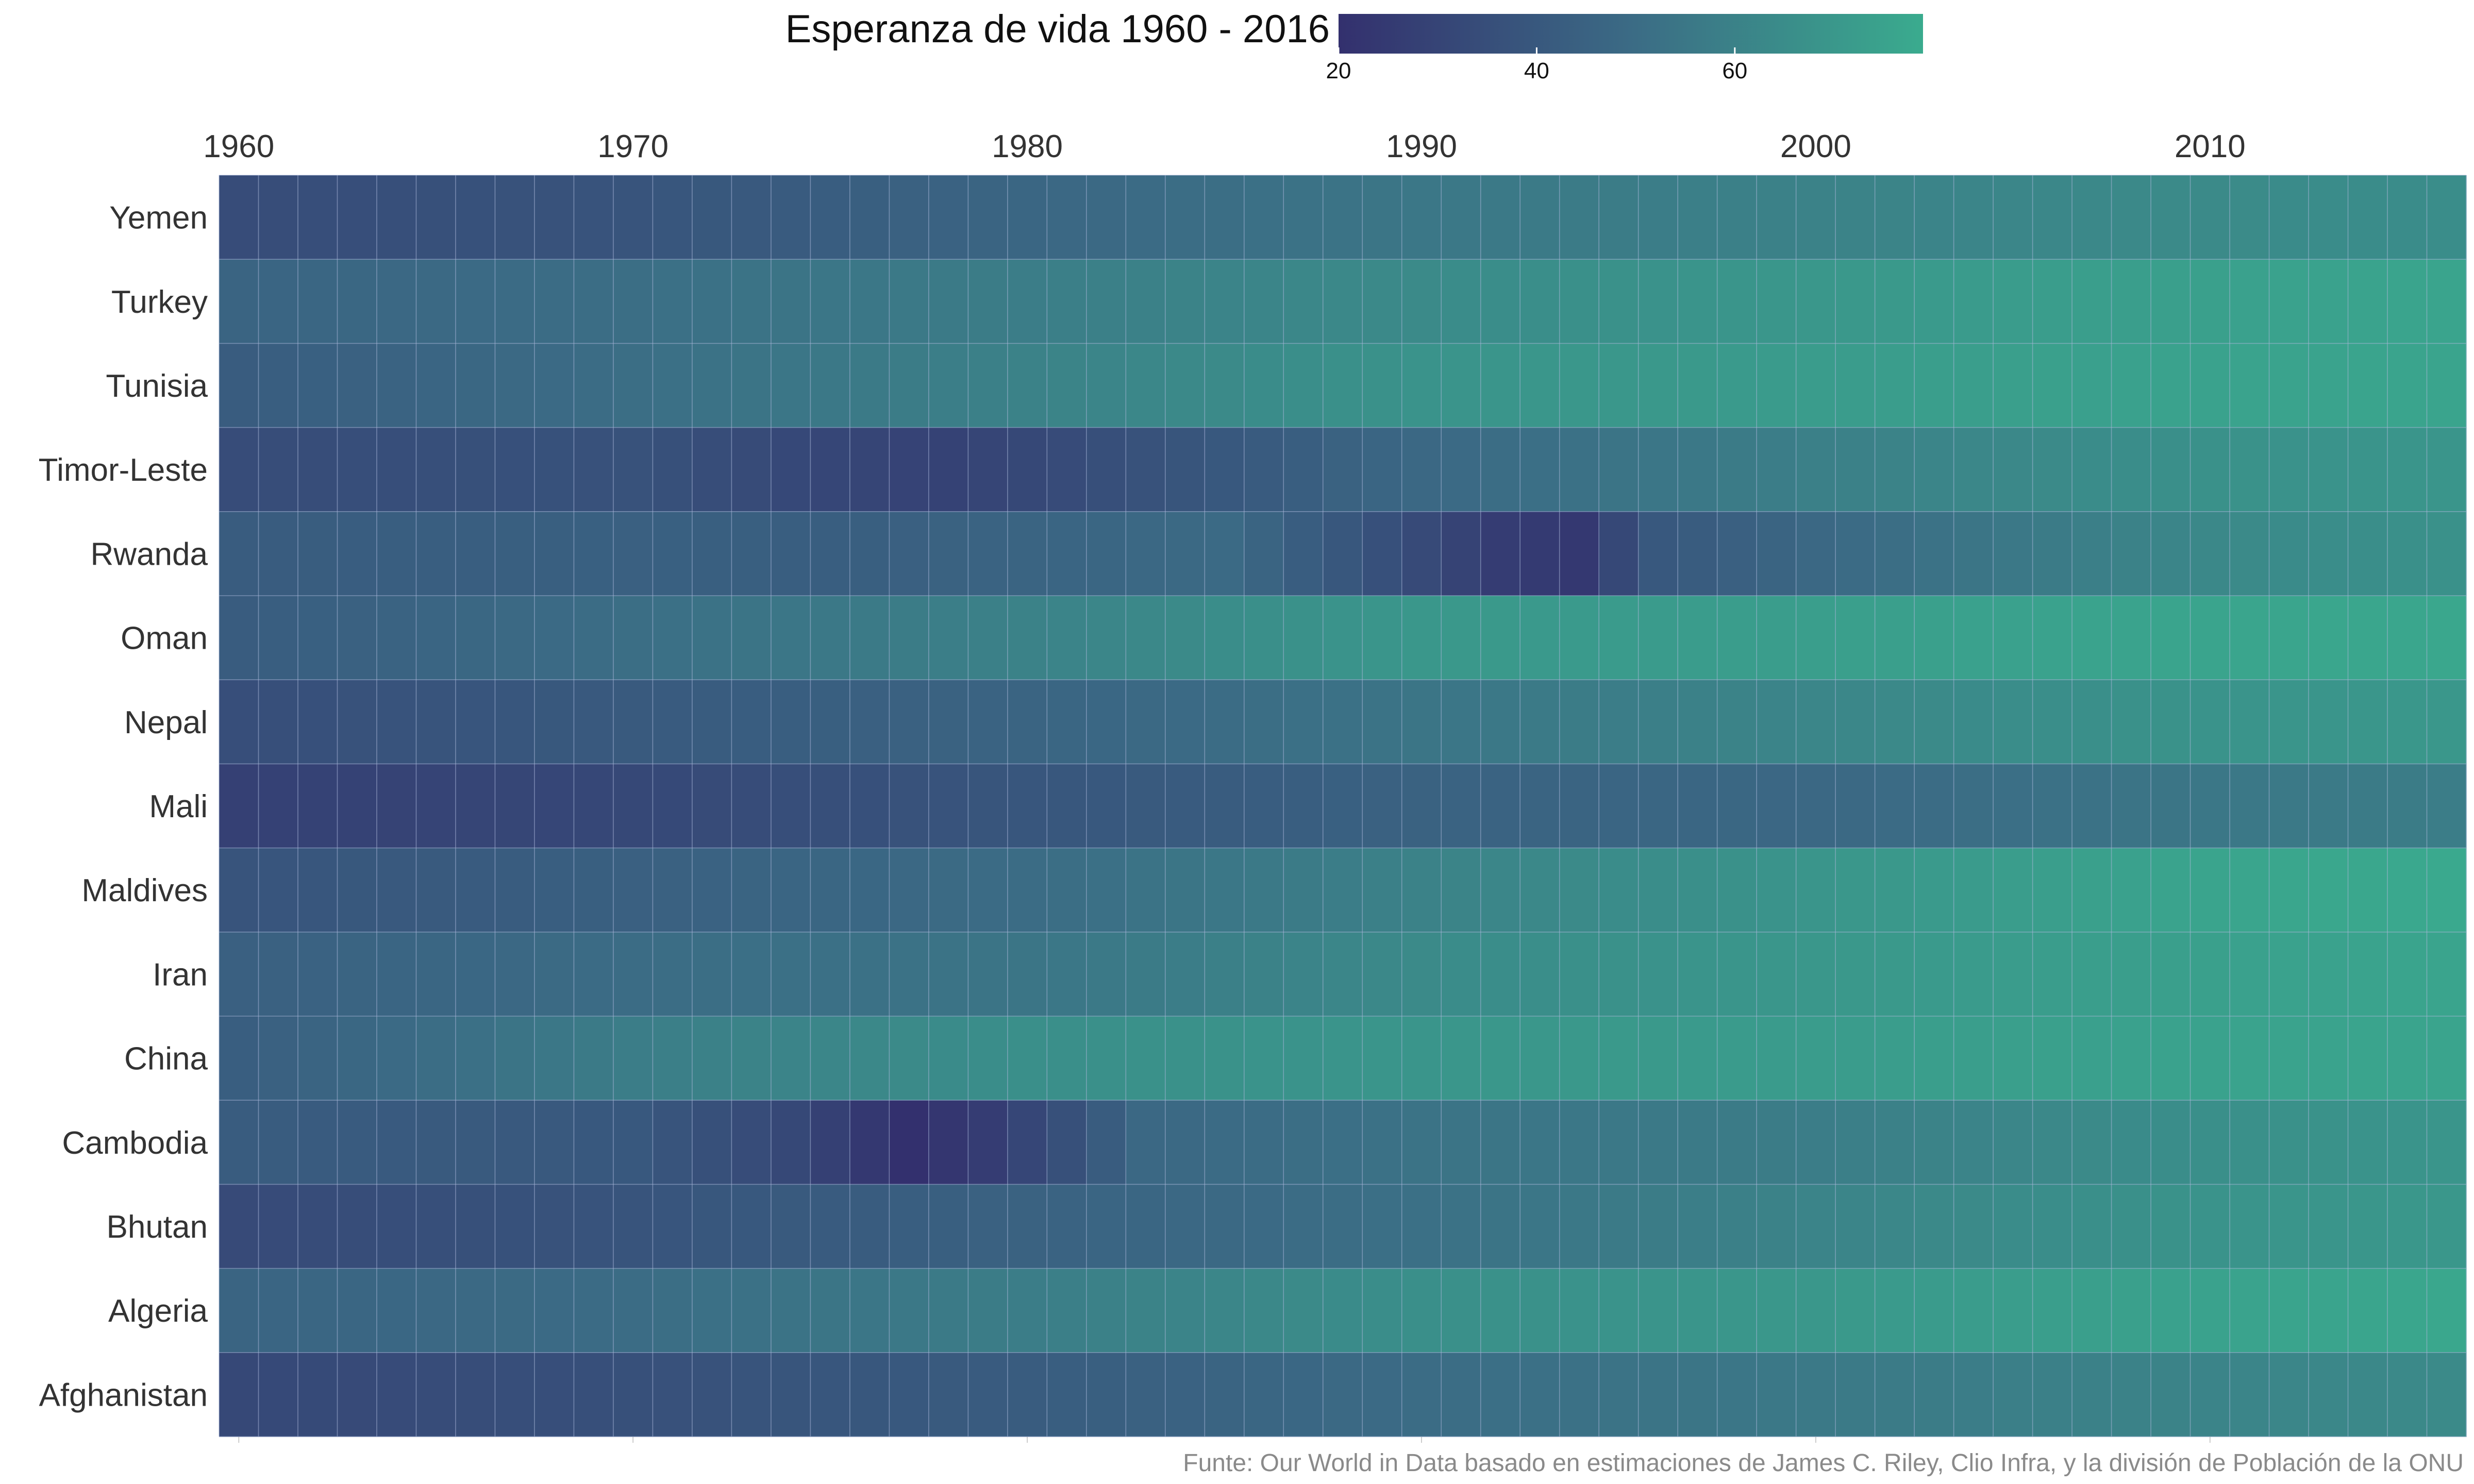  What do you see at coordinates (157, 386) in the screenshot?
I see `y-tick-label: Tunisia` at bounding box center [157, 386].